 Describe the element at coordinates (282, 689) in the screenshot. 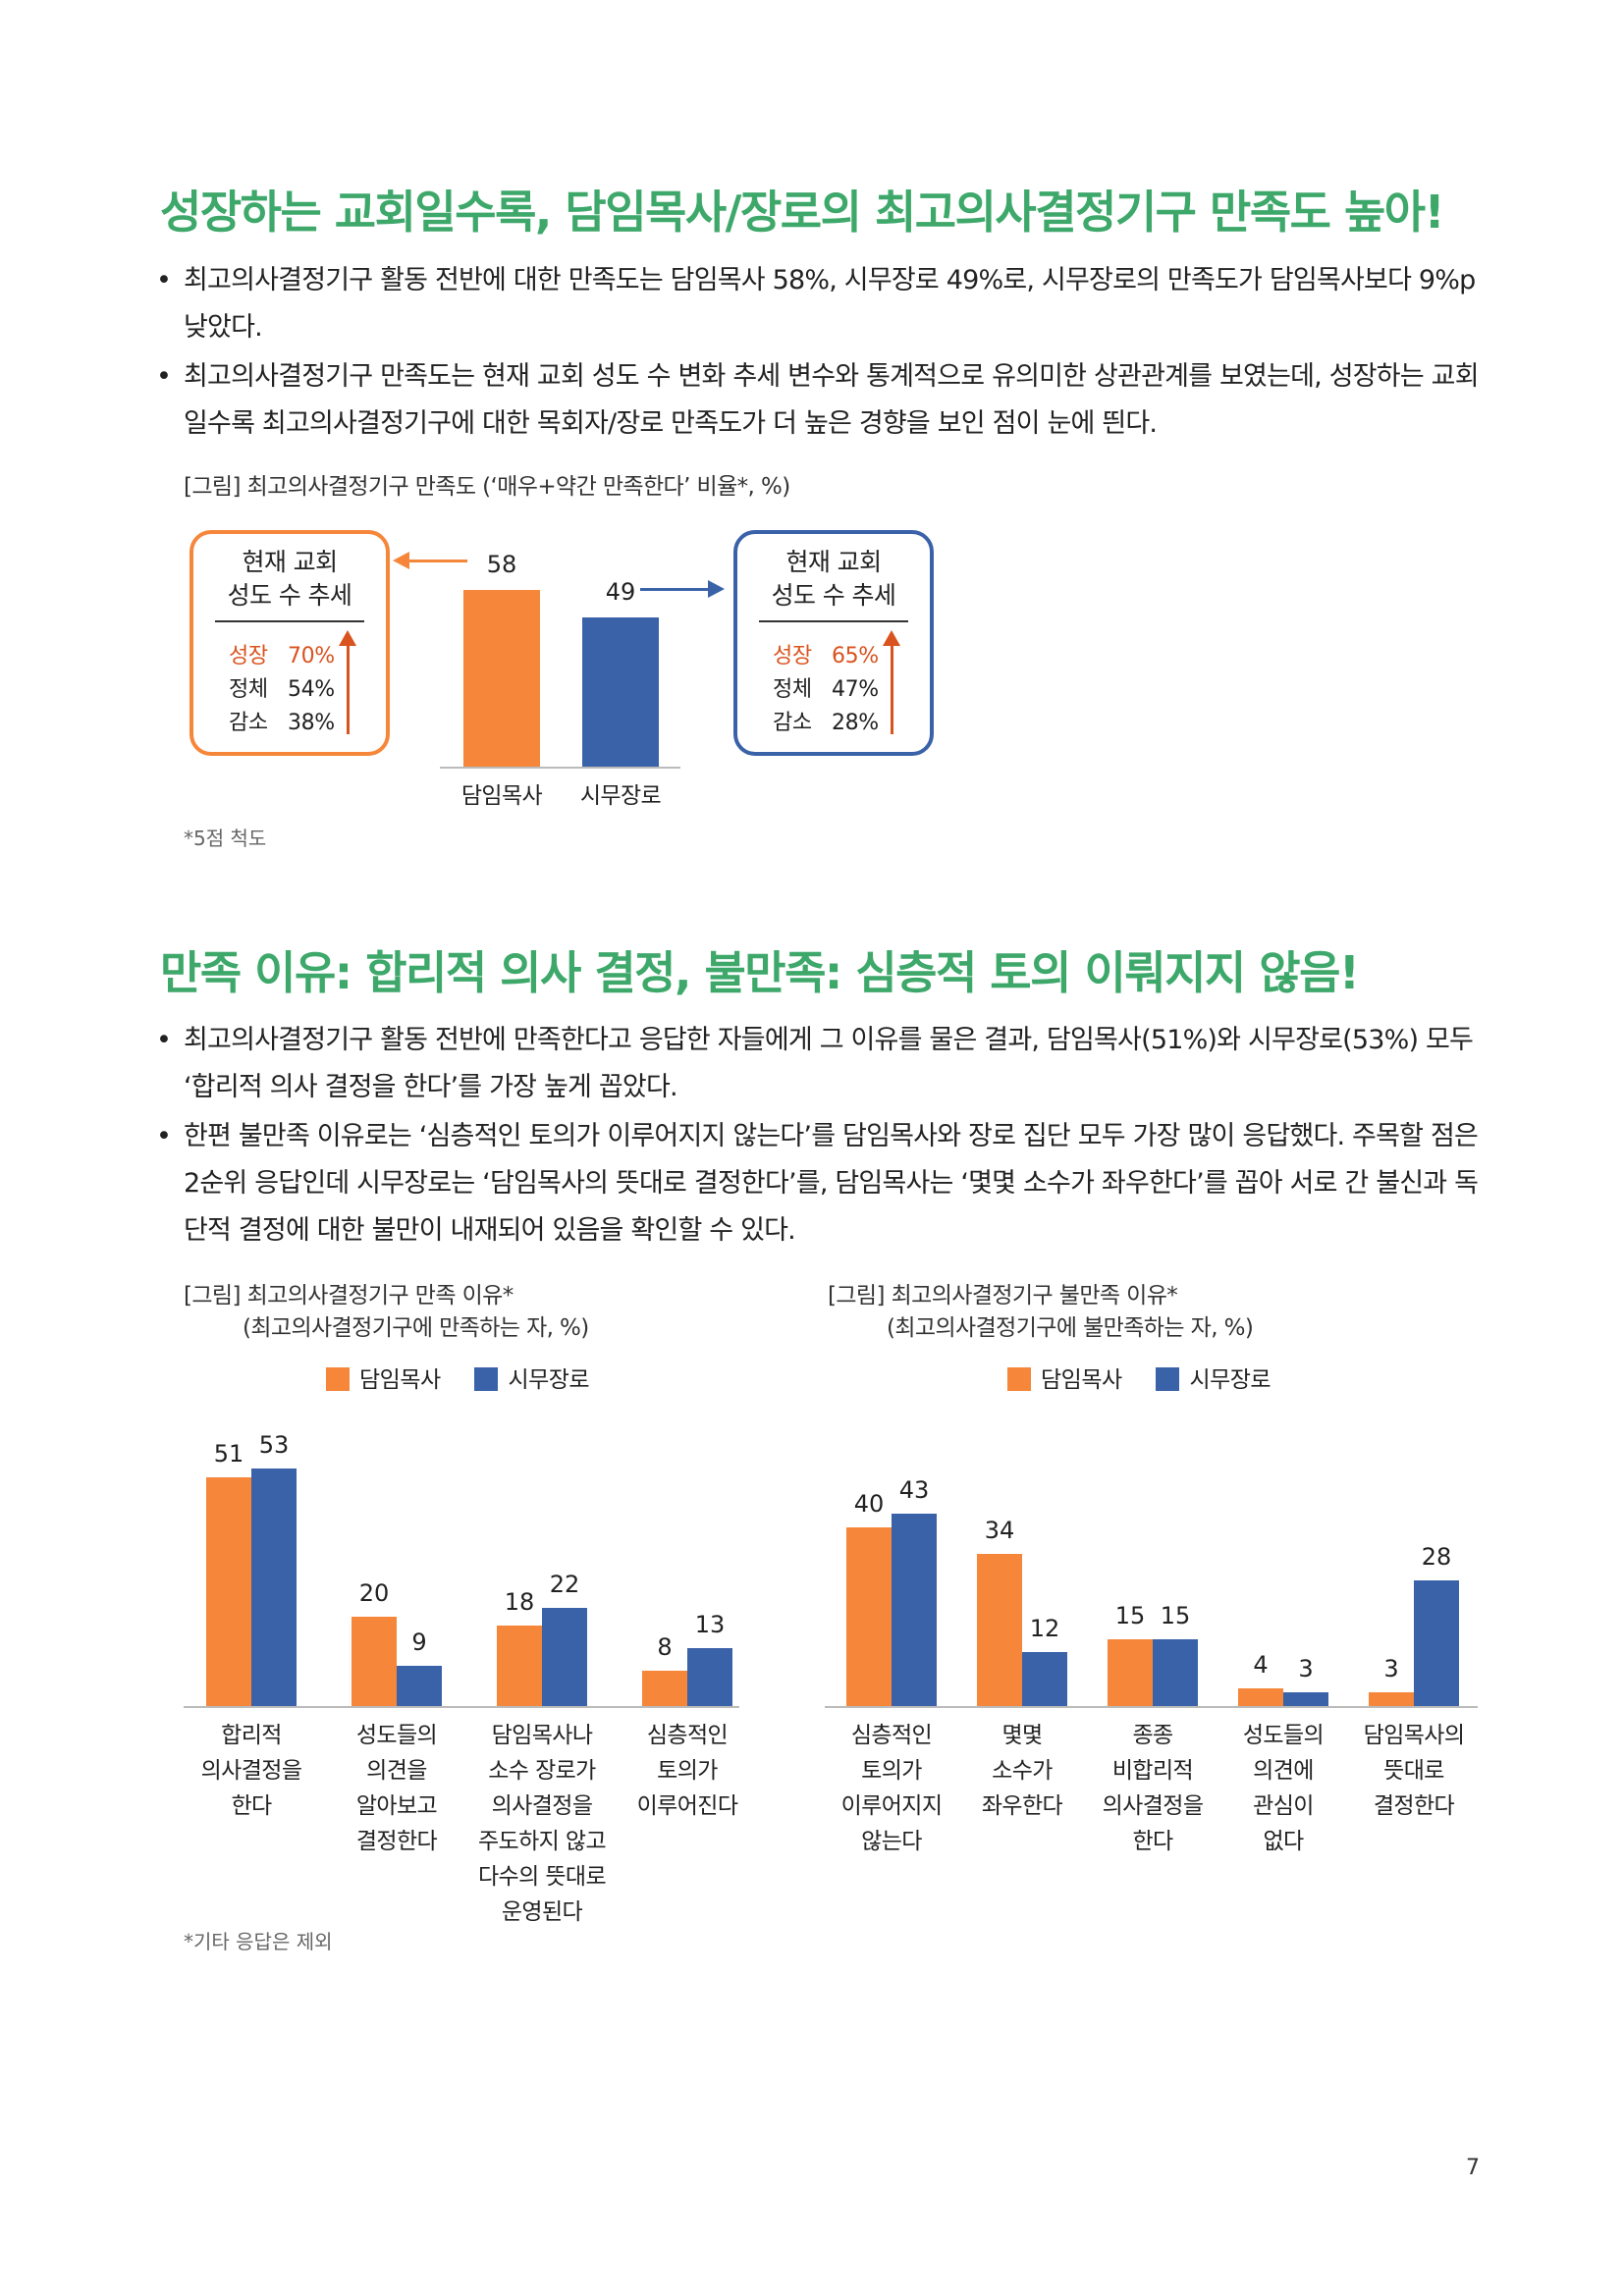

I see `trend-row: 정체 54%` at that location.